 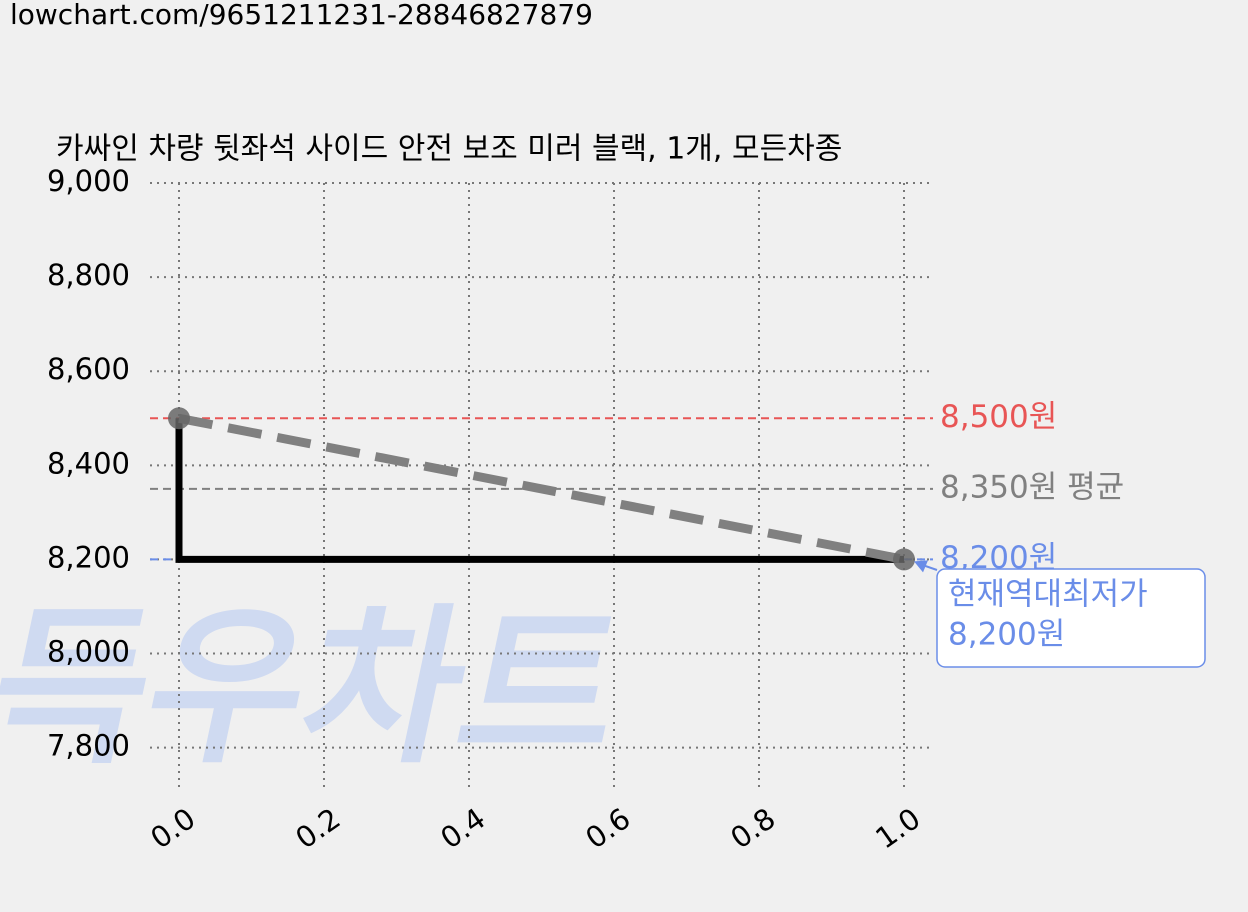 What do you see at coordinates (88, 275) in the screenshot?
I see `y-tick-label: 8,800` at bounding box center [88, 275].